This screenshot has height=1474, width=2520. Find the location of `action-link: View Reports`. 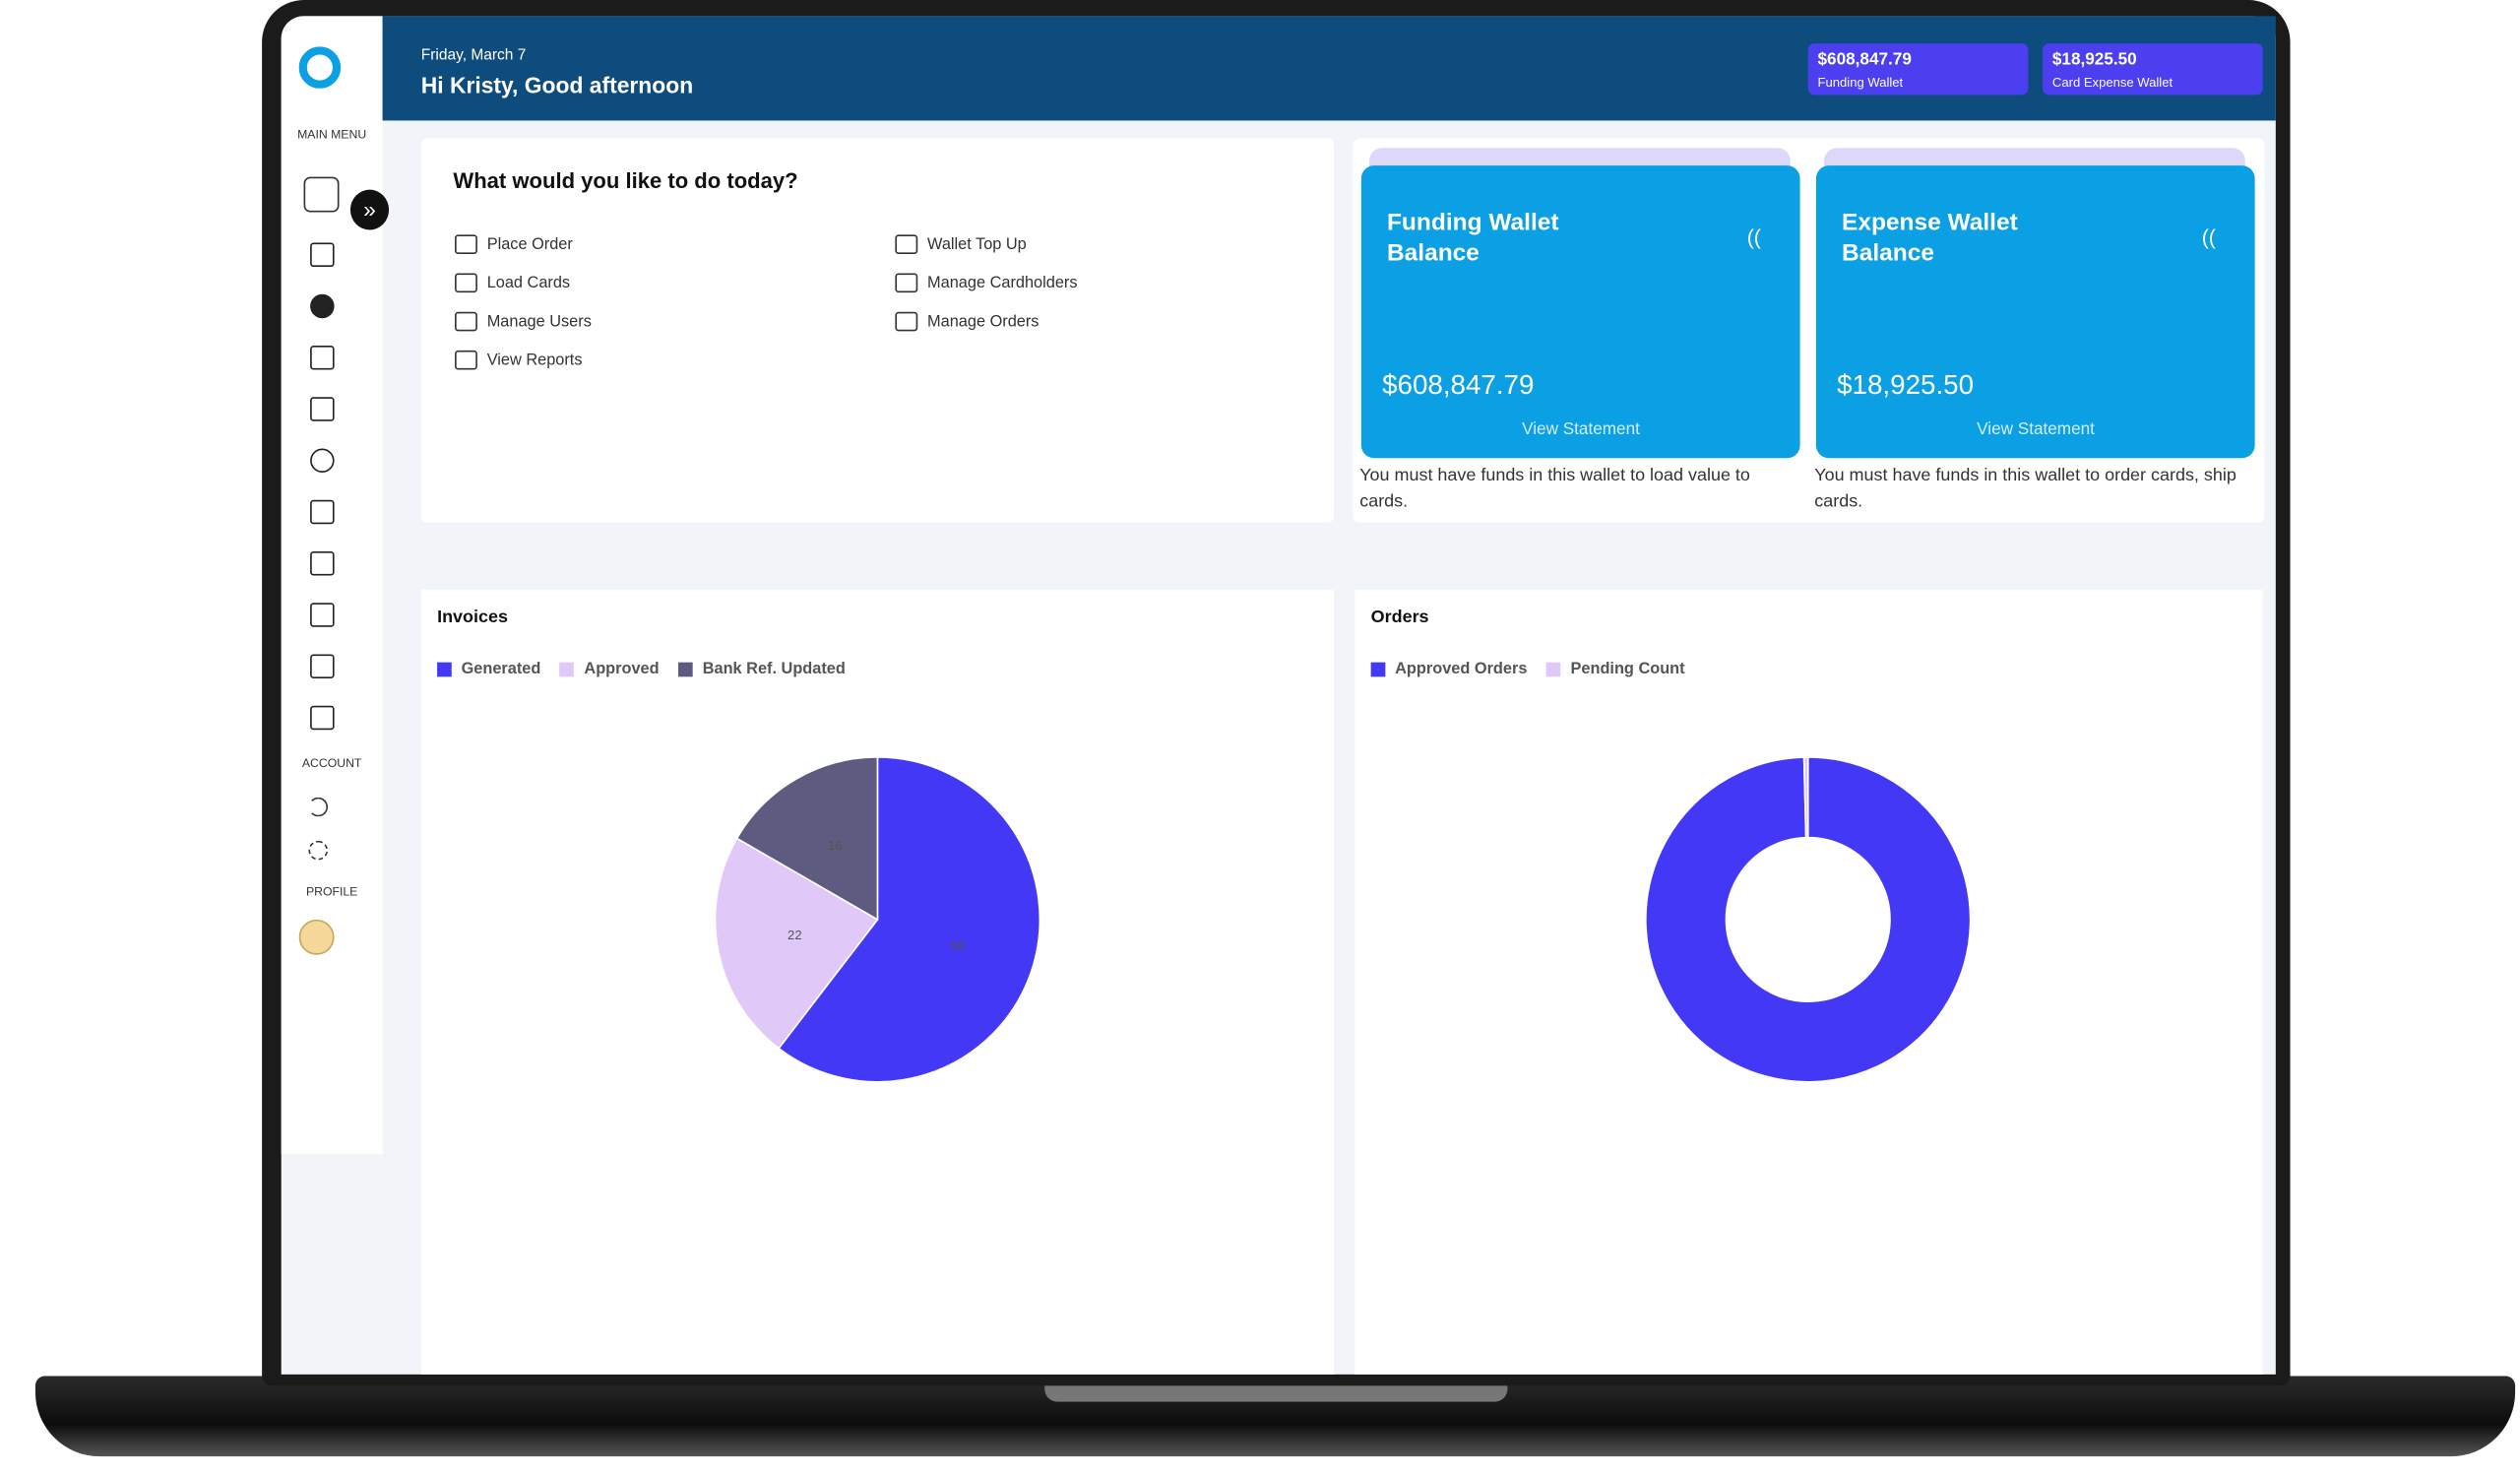

action-link: View Reports is located at coordinates (519, 360).